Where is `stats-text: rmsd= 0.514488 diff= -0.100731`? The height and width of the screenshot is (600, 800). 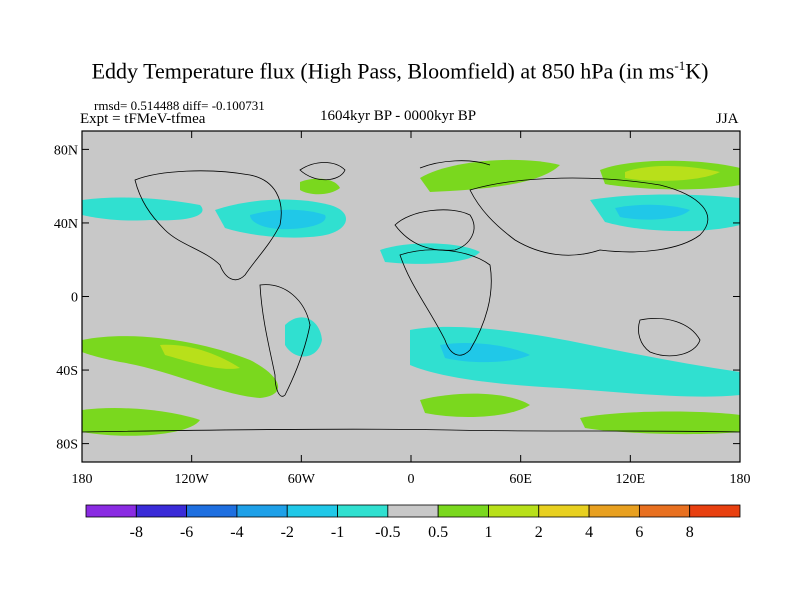 stats-text: rmsd= 0.514488 diff= -0.100731 is located at coordinates (179, 105).